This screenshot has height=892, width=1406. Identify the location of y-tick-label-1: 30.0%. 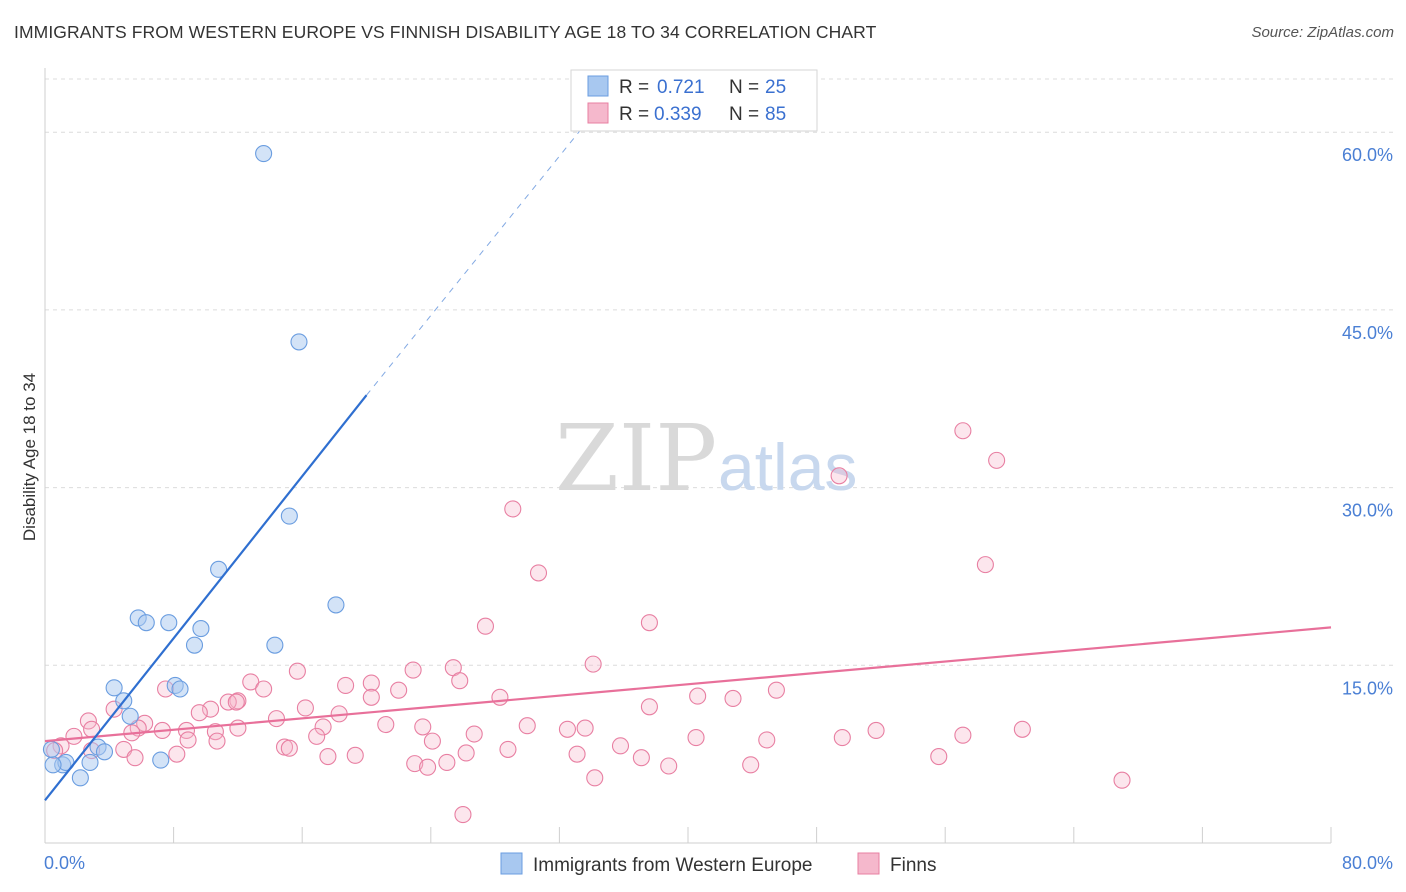
(1367, 511).